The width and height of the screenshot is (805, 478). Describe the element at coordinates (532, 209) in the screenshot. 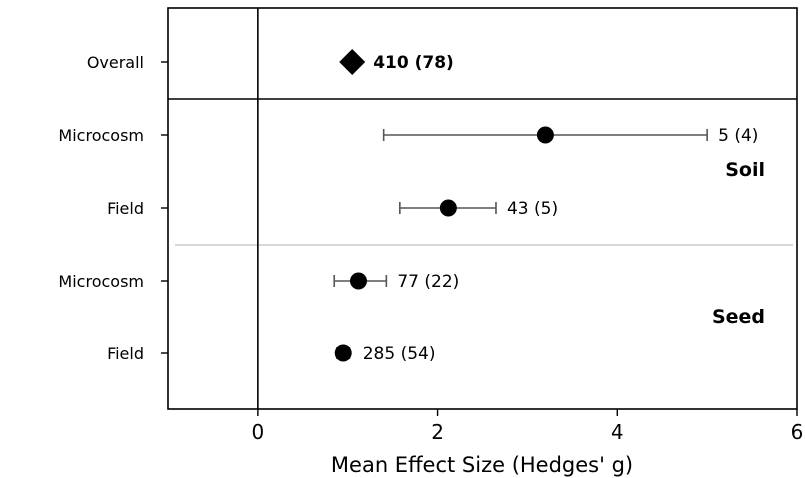

I see `sample-size-annotation: 43 (5)` at that location.